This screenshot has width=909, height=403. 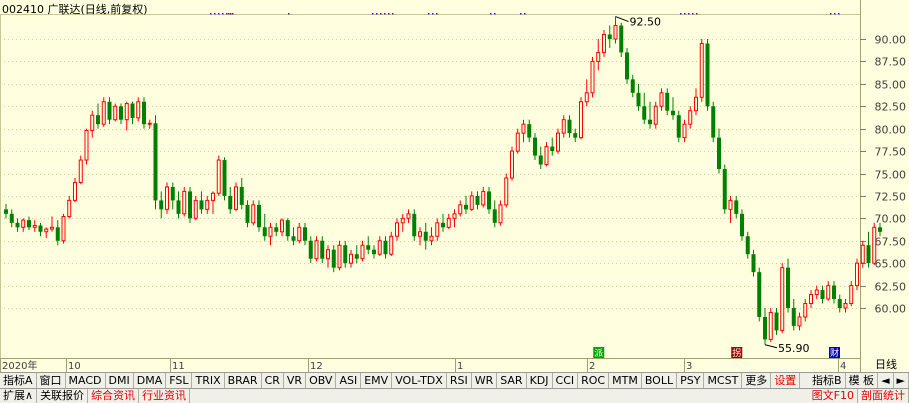 What do you see at coordinates (901, 380) in the screenshot?
I see `nav-right-arrow-icon: ►` at bounding box center [901, 380].